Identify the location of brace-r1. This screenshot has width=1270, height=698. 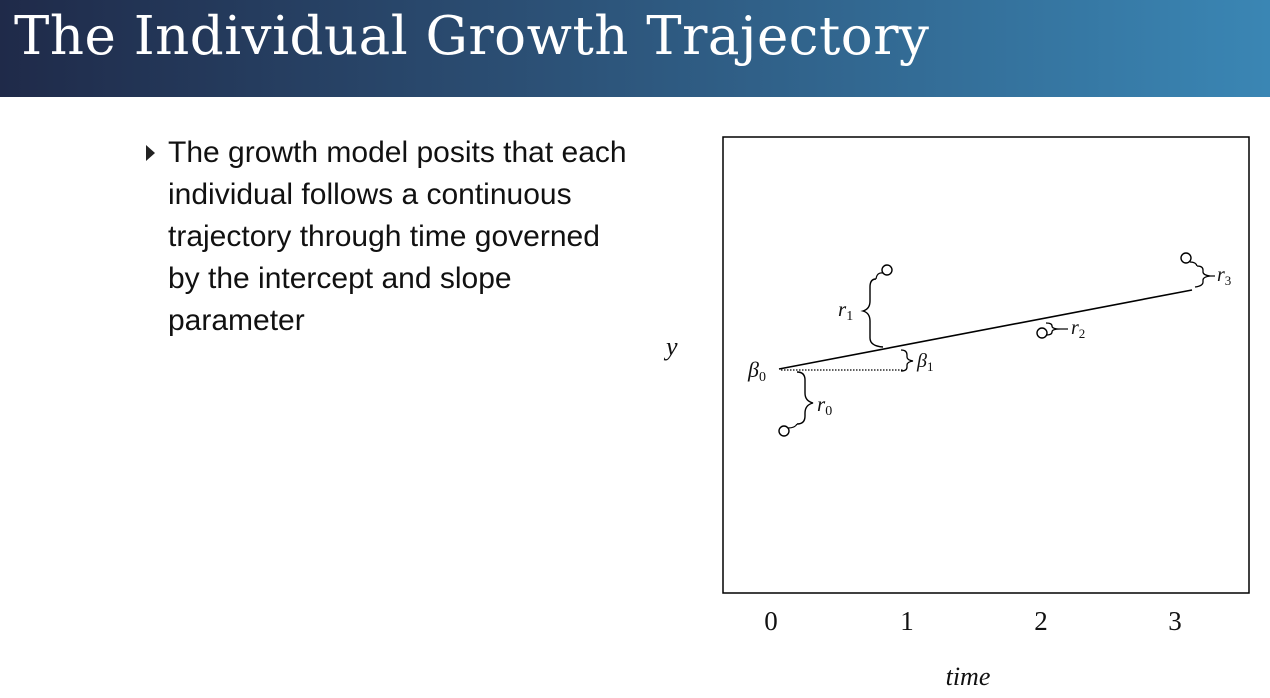
(872, 313).